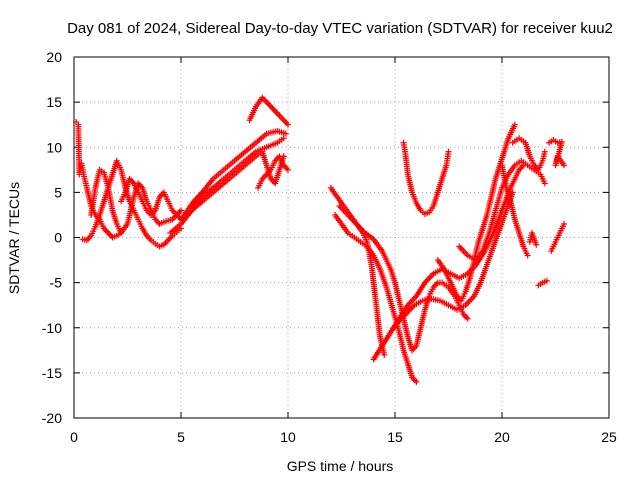  I want to click on y-tick-label: 10, so click(54, 147).